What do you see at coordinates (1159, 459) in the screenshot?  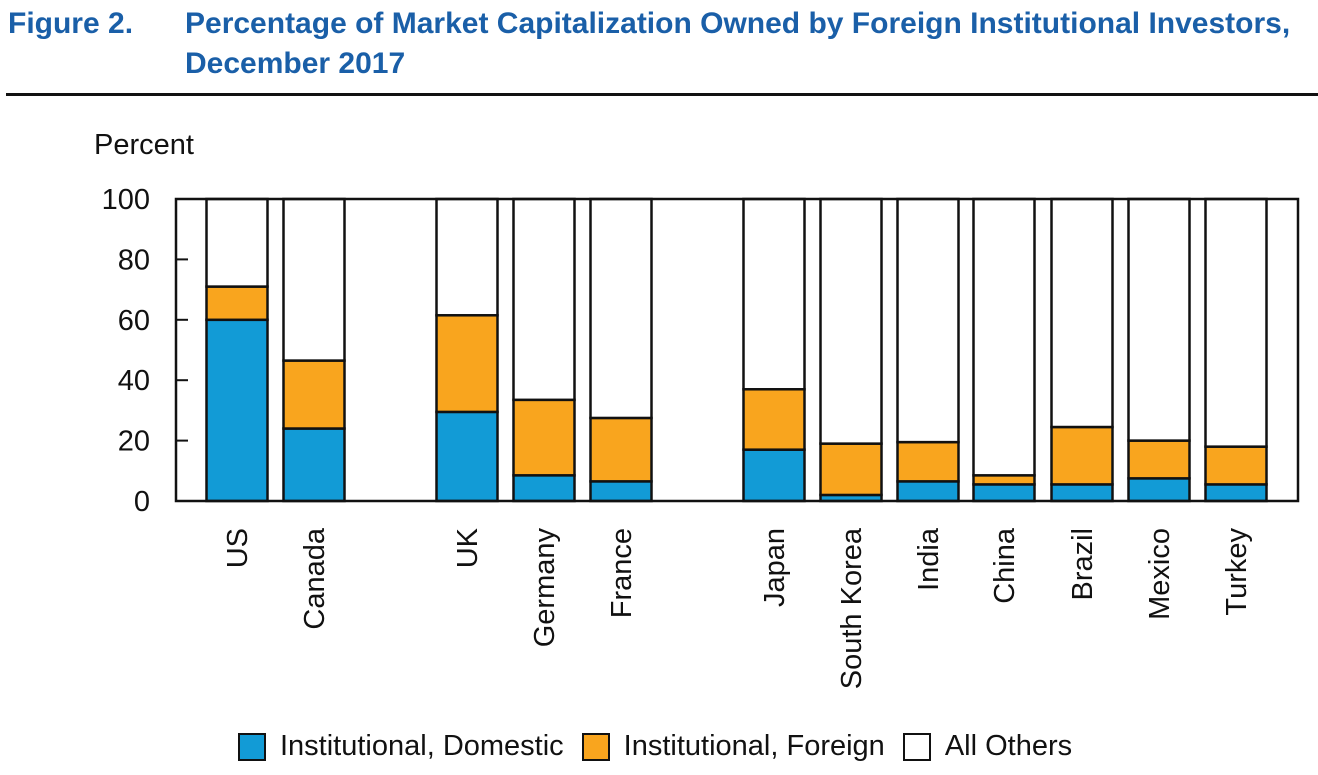 I see `bar-mexico-institutional-foreign` at bounding box center [1159, 459].